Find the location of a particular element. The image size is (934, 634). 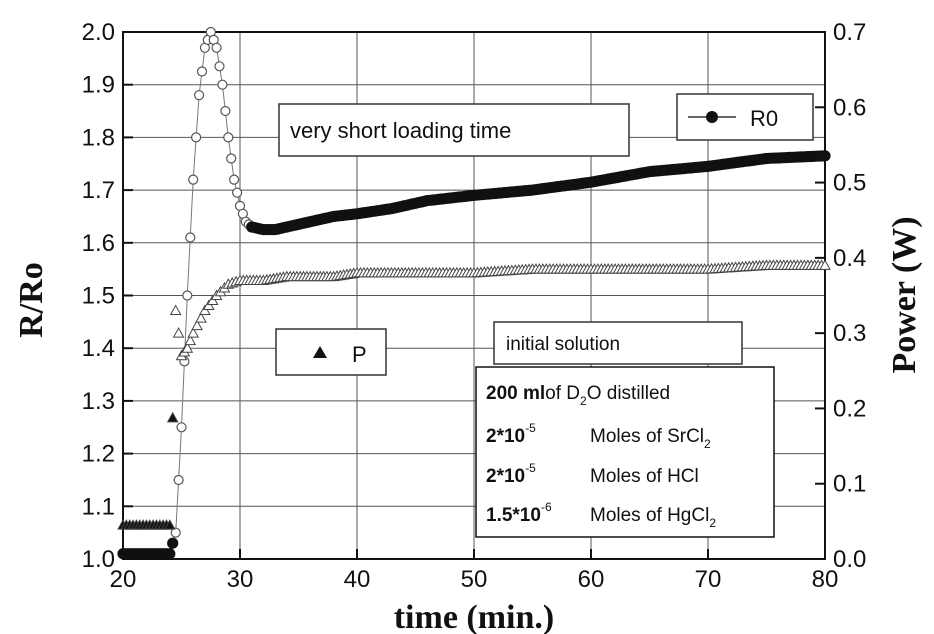

y-right-tick-label: 0.7 is located at coordinates (849, 32).